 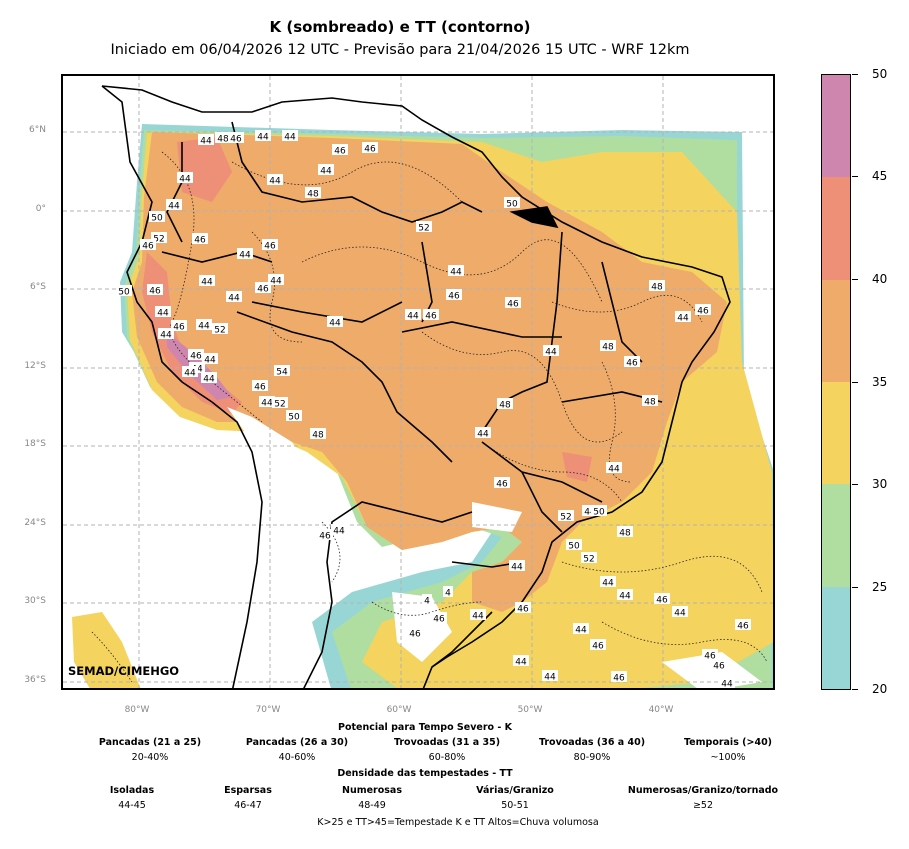 What do you see at coordinates (592, 750) in the screenshot?
I see `k-legend-item: Trovoadas (36 a 40) 80-90%` at bounding box center [592, 750].